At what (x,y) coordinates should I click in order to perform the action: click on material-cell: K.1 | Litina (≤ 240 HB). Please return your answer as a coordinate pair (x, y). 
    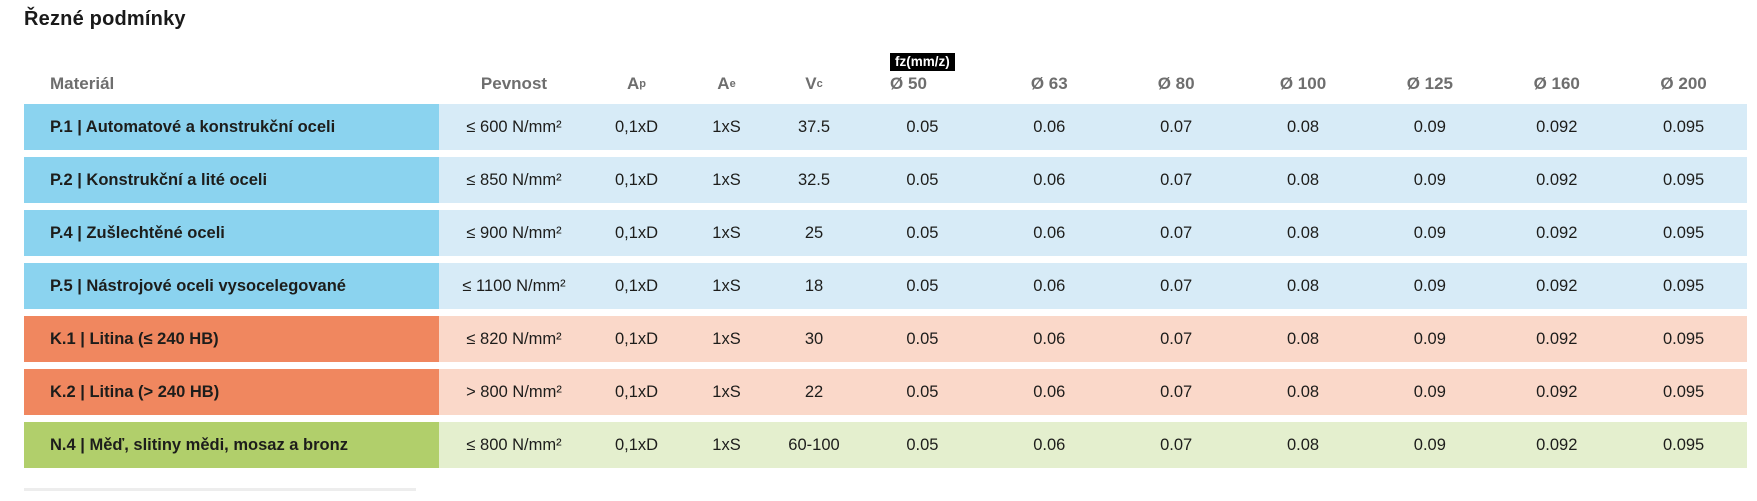
    Looking at the image, I should click on (231, 339).